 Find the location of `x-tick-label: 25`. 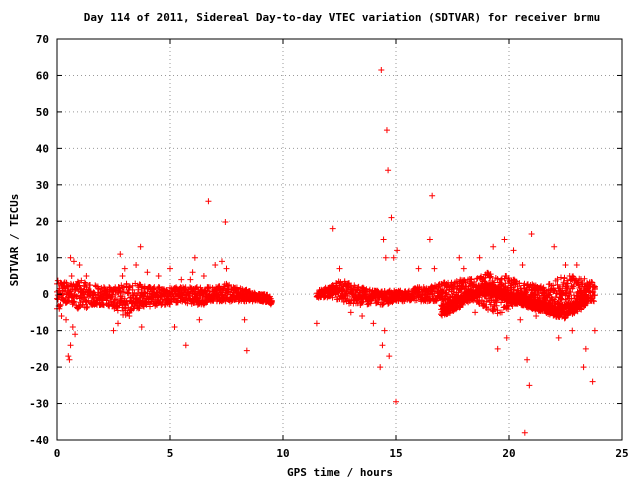

x-tick-label: 25 is located at coordinates (621, 453).